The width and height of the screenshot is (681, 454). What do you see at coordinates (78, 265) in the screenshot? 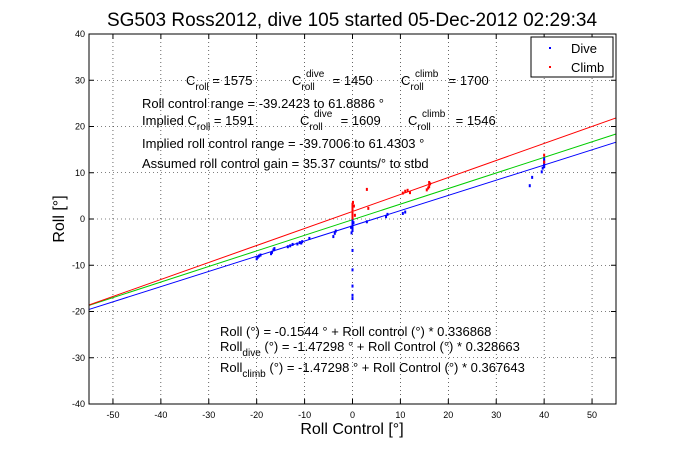
I see `y-tick-label: -10` at bounding box center [78, 265].